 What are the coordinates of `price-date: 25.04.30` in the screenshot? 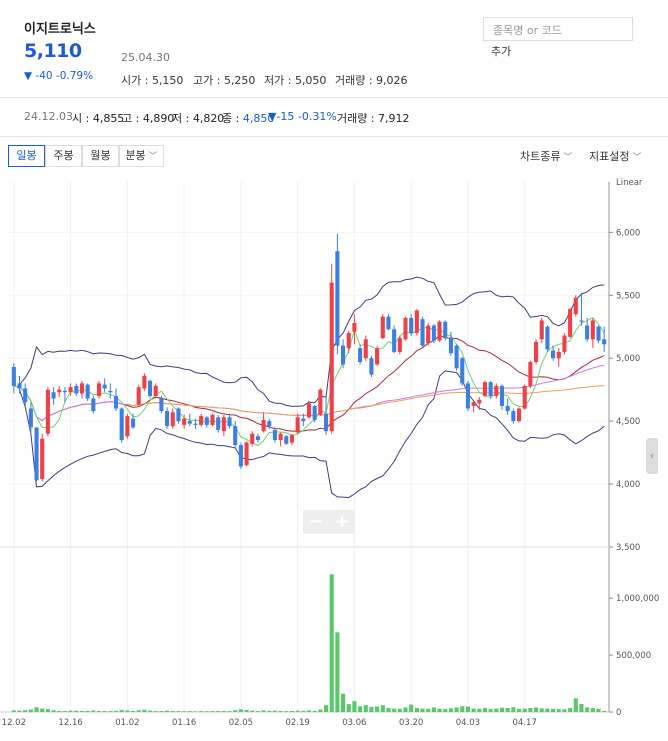 It's located at (145, 57).